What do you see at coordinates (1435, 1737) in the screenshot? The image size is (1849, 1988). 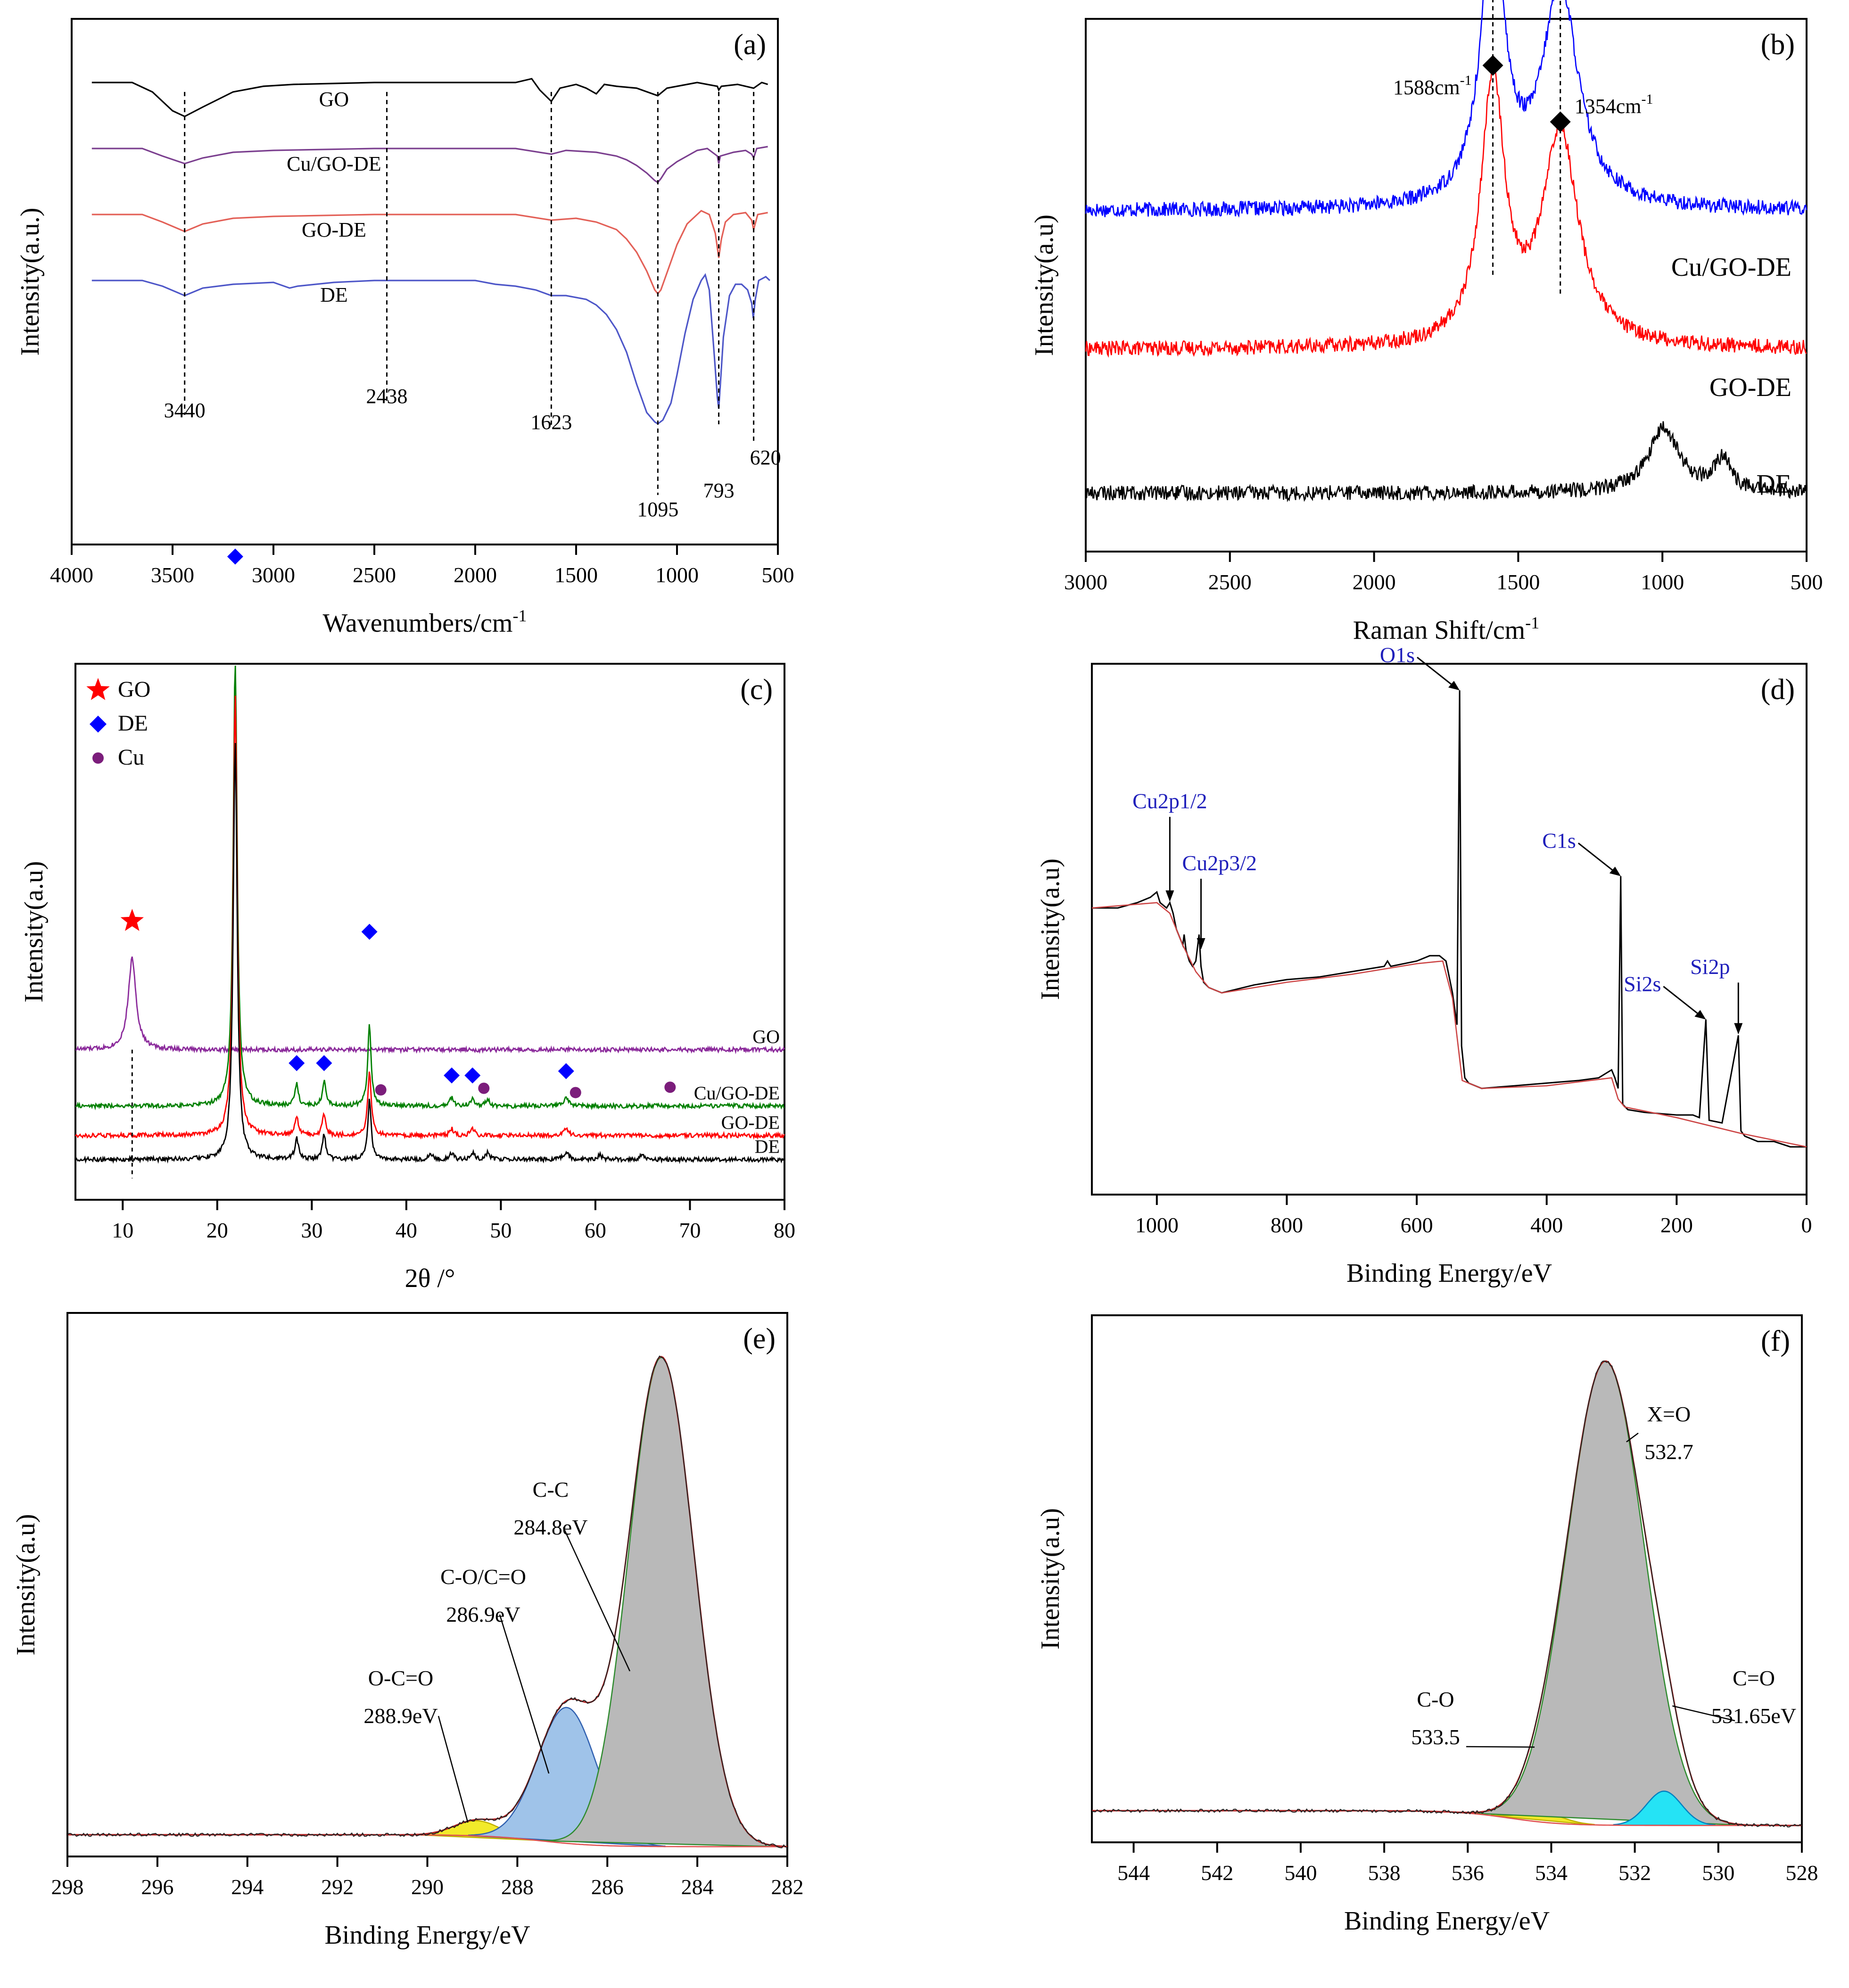 I see `component-energy-label: 533.5` at bounding box center [1435, 1737].